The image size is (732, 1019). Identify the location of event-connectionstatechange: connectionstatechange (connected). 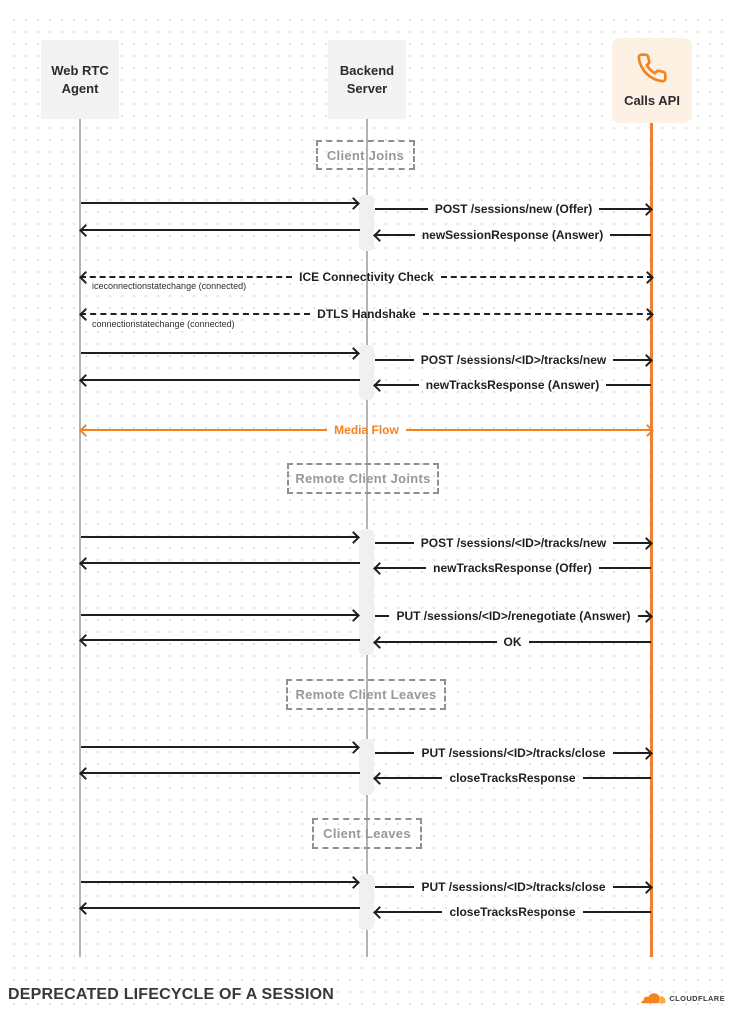
(163, 324).